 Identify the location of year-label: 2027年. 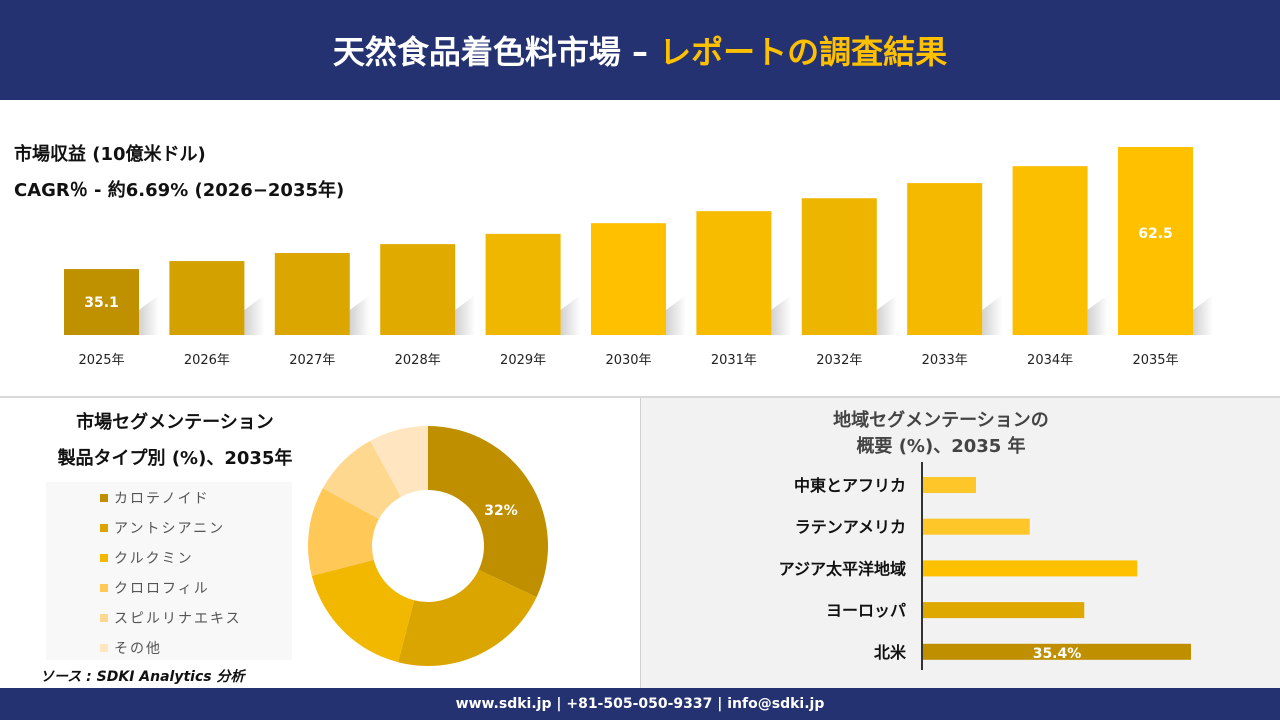
(312, 360).